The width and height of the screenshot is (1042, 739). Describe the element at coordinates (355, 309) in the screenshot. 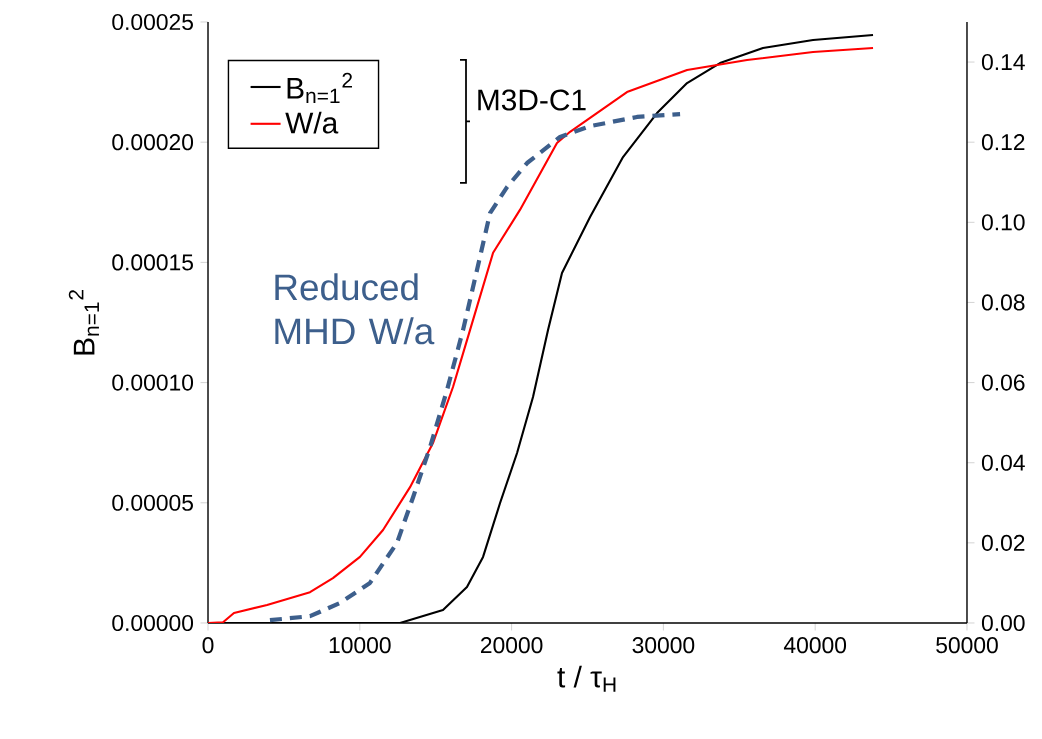

I see `series-label: Reduced MHD W/a` at that location.